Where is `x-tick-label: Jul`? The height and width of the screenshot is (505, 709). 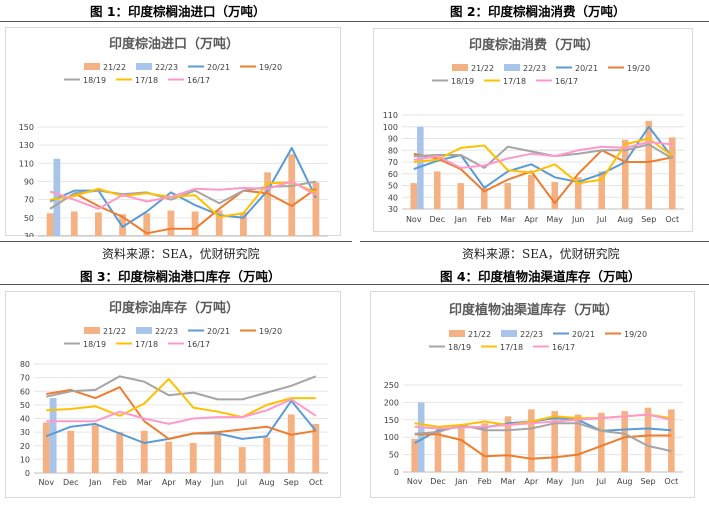 x-tick-label: Jul is located at coordinates (601, 481).